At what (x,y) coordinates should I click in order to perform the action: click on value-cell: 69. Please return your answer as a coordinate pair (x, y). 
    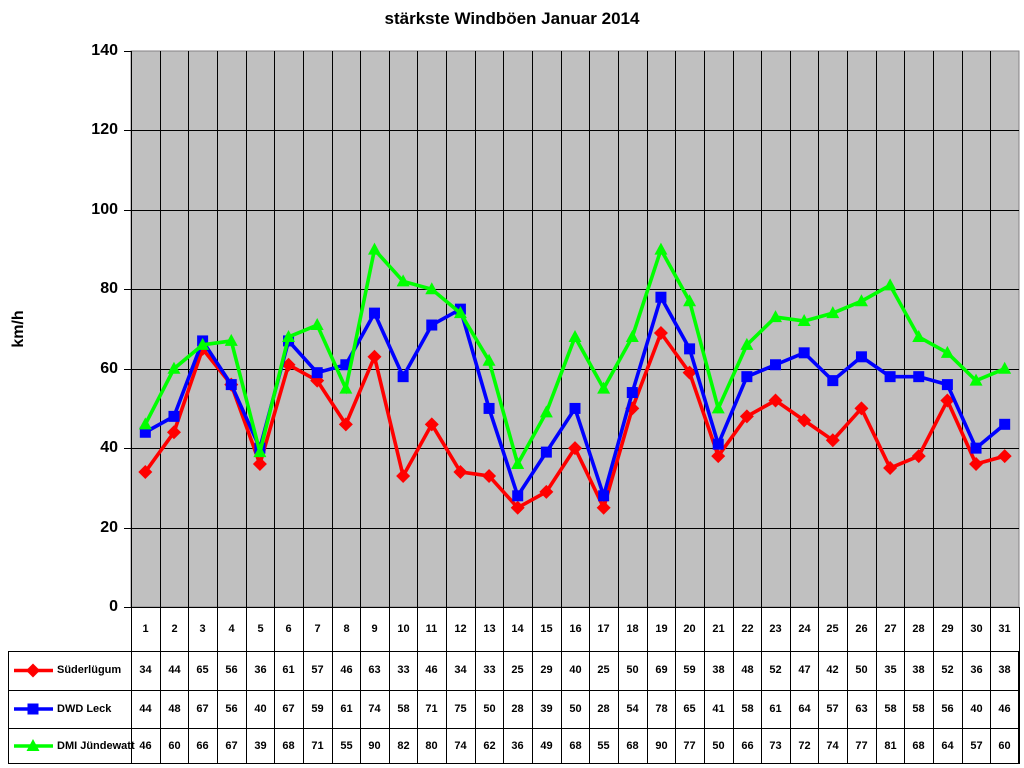
    Looking at the image, I should click on (661, 670).